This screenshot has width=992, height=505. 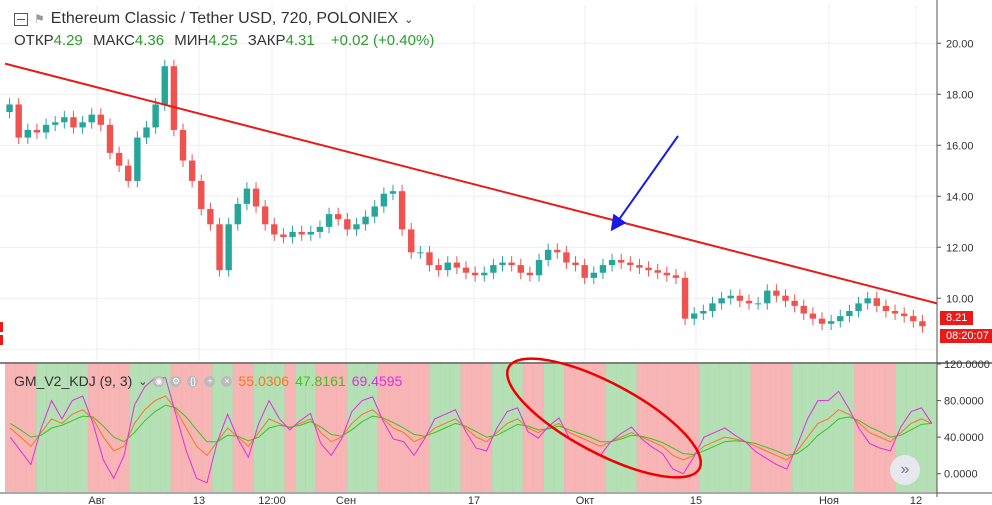 What do you see at coordinates (199, 500) in the screenshot?
I see `x-tick-label: 13` at bounding box center [199, 500].